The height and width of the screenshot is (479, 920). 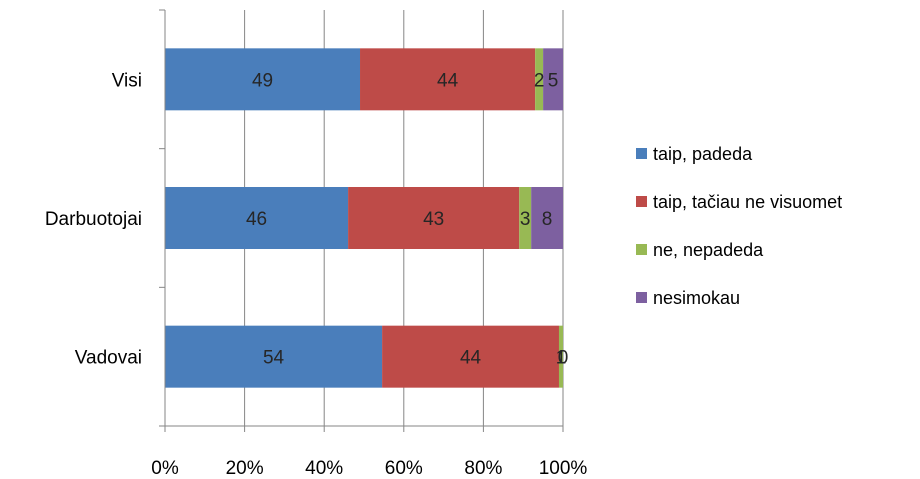 I want to click on bar-vadovai-taip-padeda, so click(x=274, y=356).